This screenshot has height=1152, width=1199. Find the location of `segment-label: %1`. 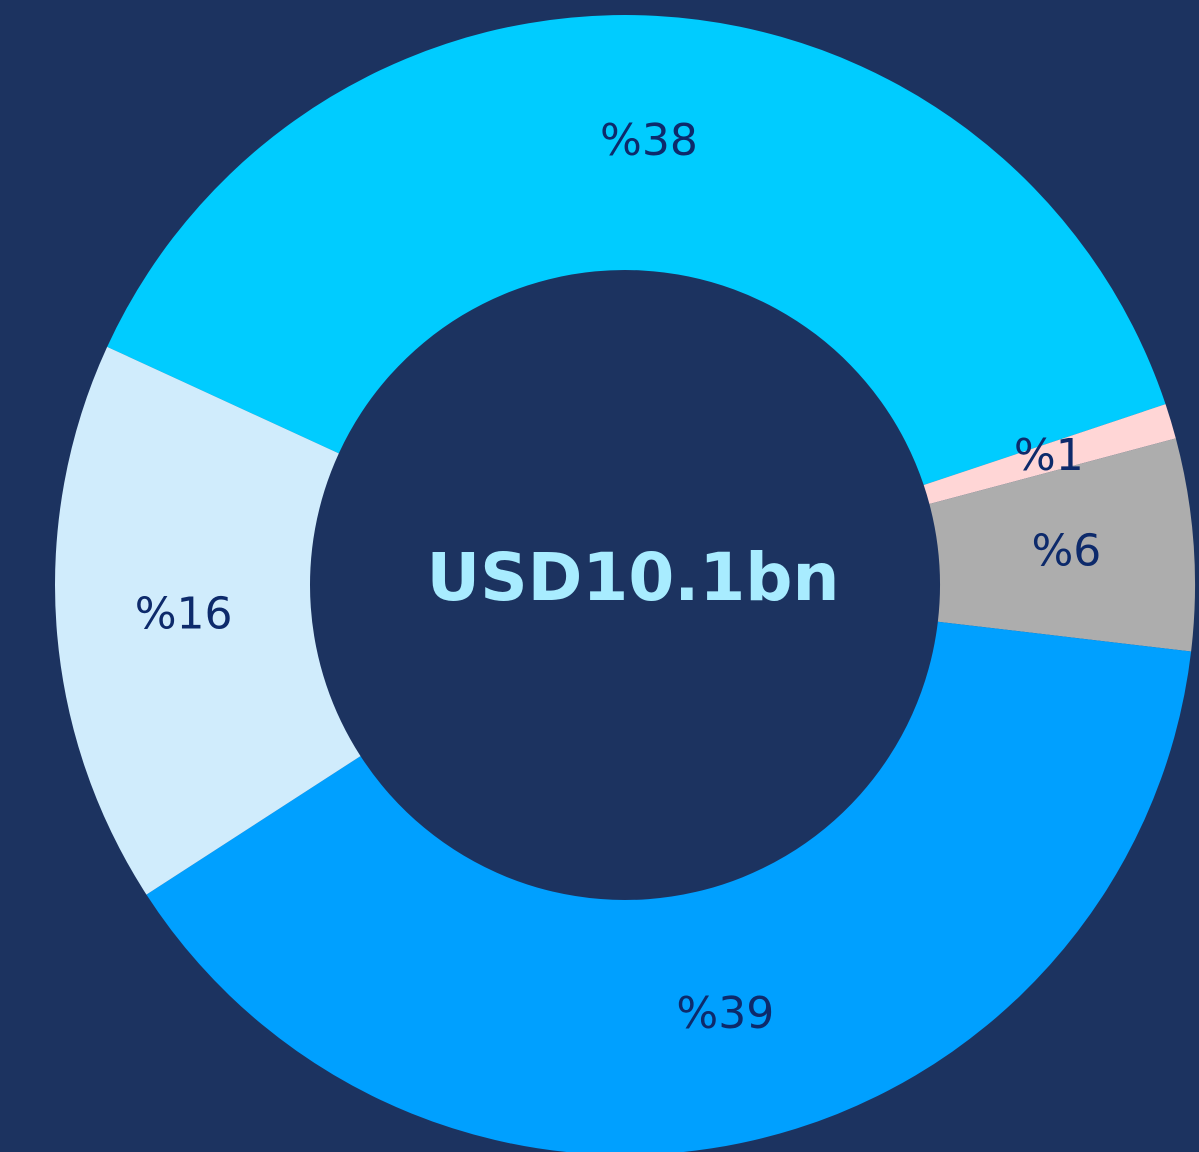

segment-label: %1 is located at coordinates (1049, 455).